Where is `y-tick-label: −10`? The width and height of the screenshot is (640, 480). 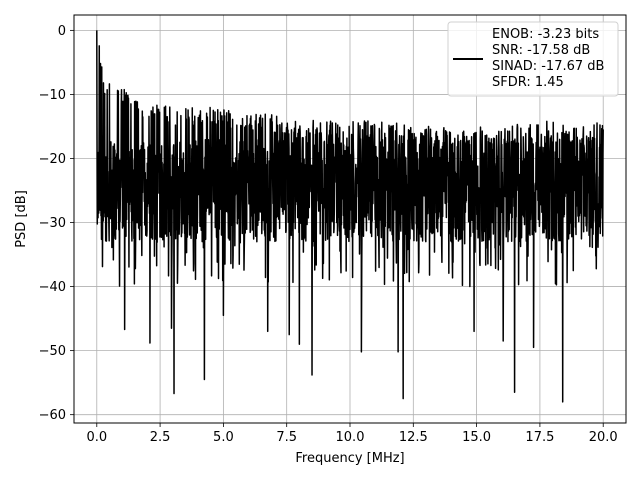 y-tick-label: −10 is located at coordinates (52, 95).